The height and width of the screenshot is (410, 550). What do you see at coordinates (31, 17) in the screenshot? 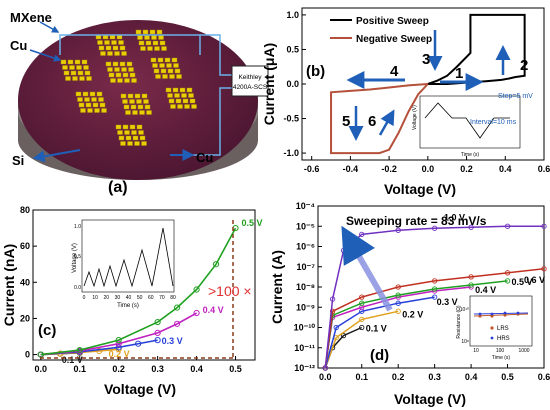
I see `mxene-label: MXene` at bounding box center [31, 17].